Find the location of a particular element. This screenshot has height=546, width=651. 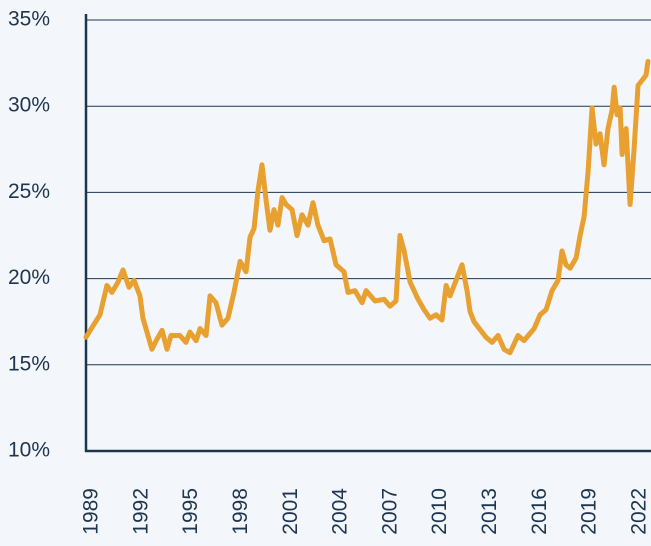

x-tick-label: 1998 is located at coordinates (240, 511).